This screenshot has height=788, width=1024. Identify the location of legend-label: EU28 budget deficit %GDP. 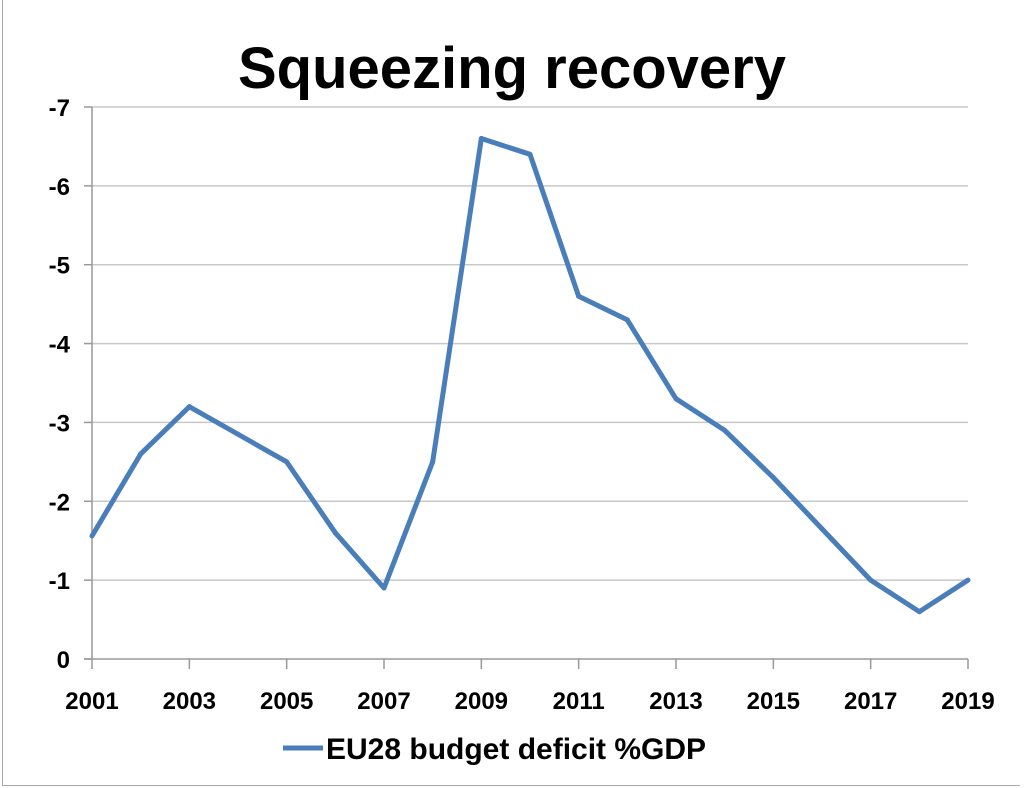
(516, 749).